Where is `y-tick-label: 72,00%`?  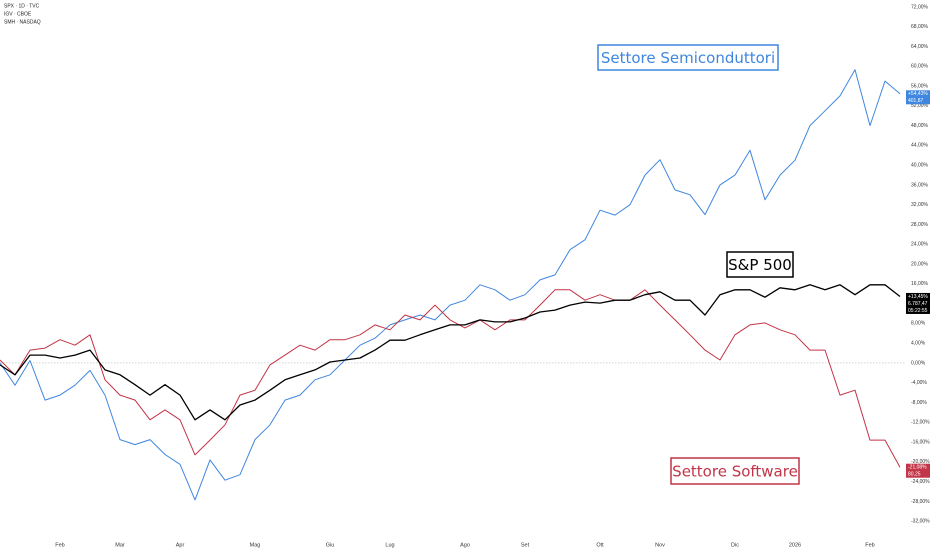
y-tick-label: 72,00% is located at coordinates (920, 7).